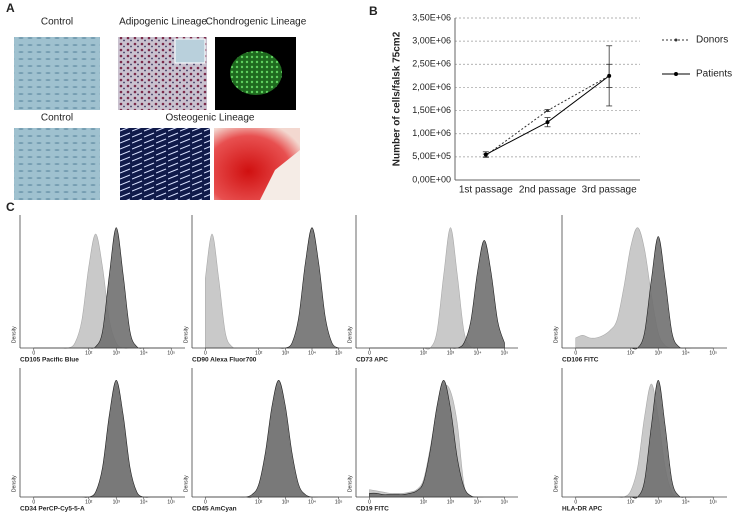  Describe the element at coordinates (580, 360) in the screenshot. I see `x-axis-label: CD106 FITC` at that location.